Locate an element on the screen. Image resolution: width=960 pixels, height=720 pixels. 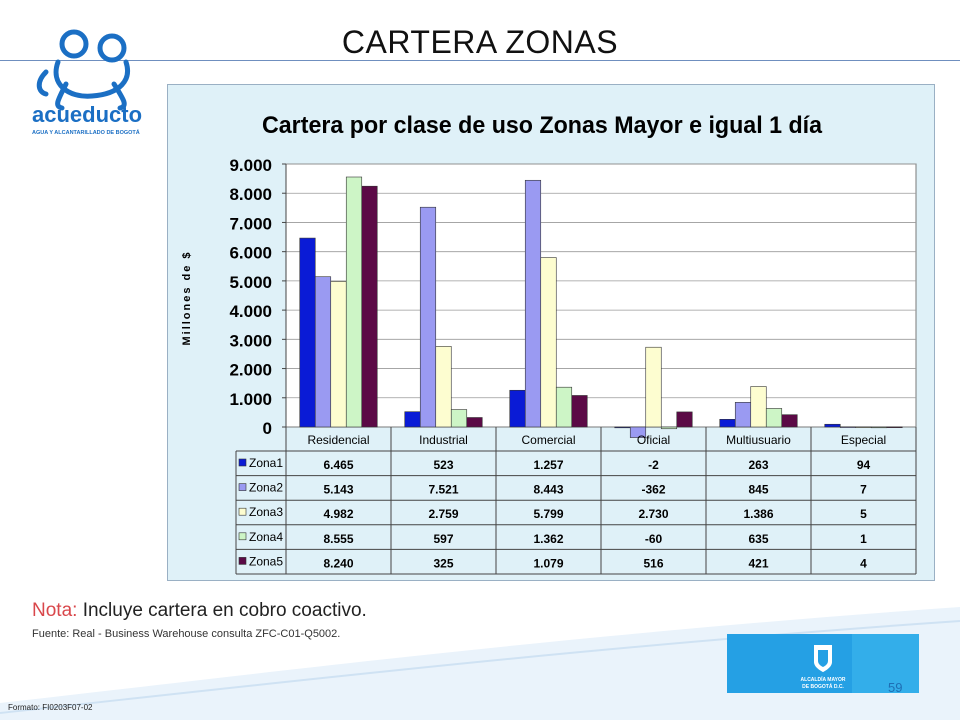
data-label: -2 is located at coordinates (653, 465).